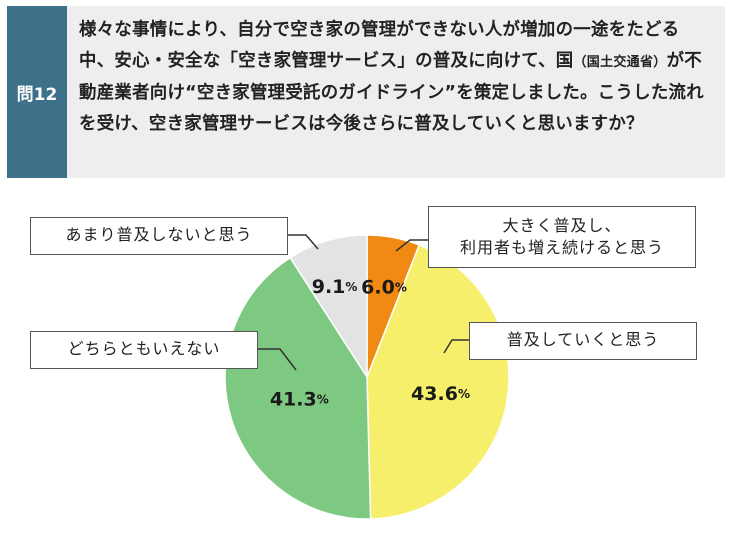 The width and height of the screenshot is (738, 534). I want to click on question-number: 問12, so click(37, 92).